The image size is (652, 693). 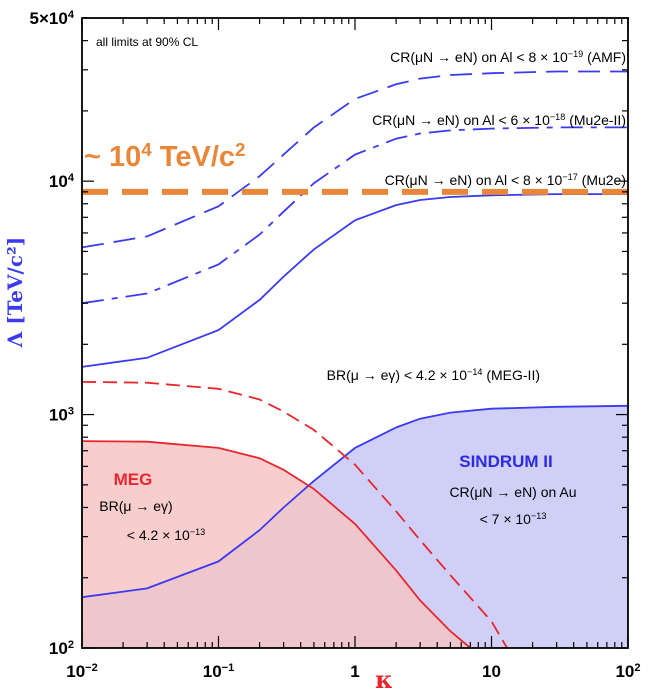 I want to click on x-tick-label: 10², so click(x=627, y=671).